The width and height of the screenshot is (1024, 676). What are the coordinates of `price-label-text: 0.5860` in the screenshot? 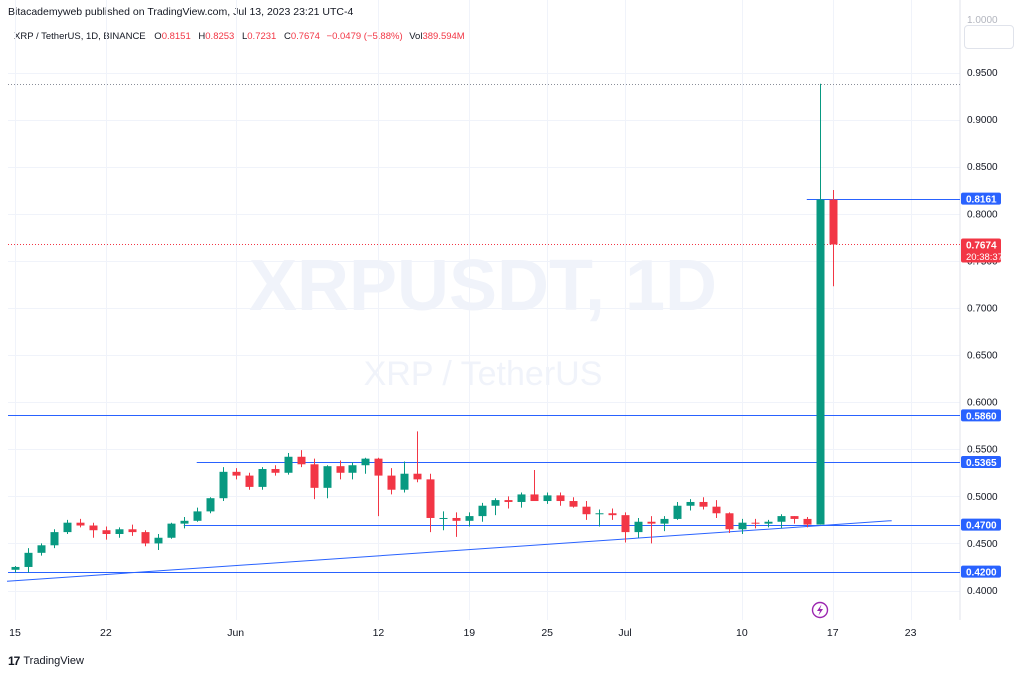 It's located at (981, 416).